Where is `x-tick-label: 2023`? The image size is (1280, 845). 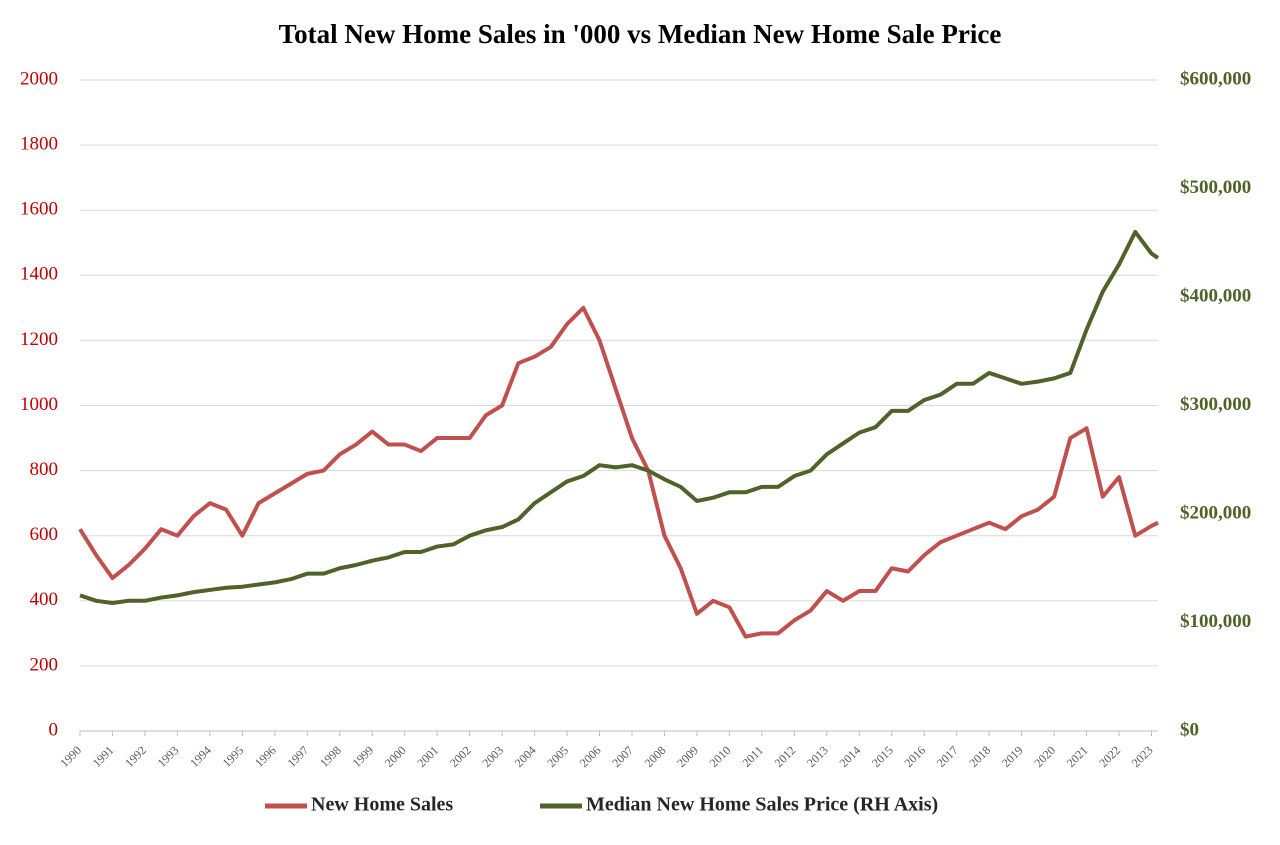 x-tick-label: 2023 is located at coordinates (1142, 756).